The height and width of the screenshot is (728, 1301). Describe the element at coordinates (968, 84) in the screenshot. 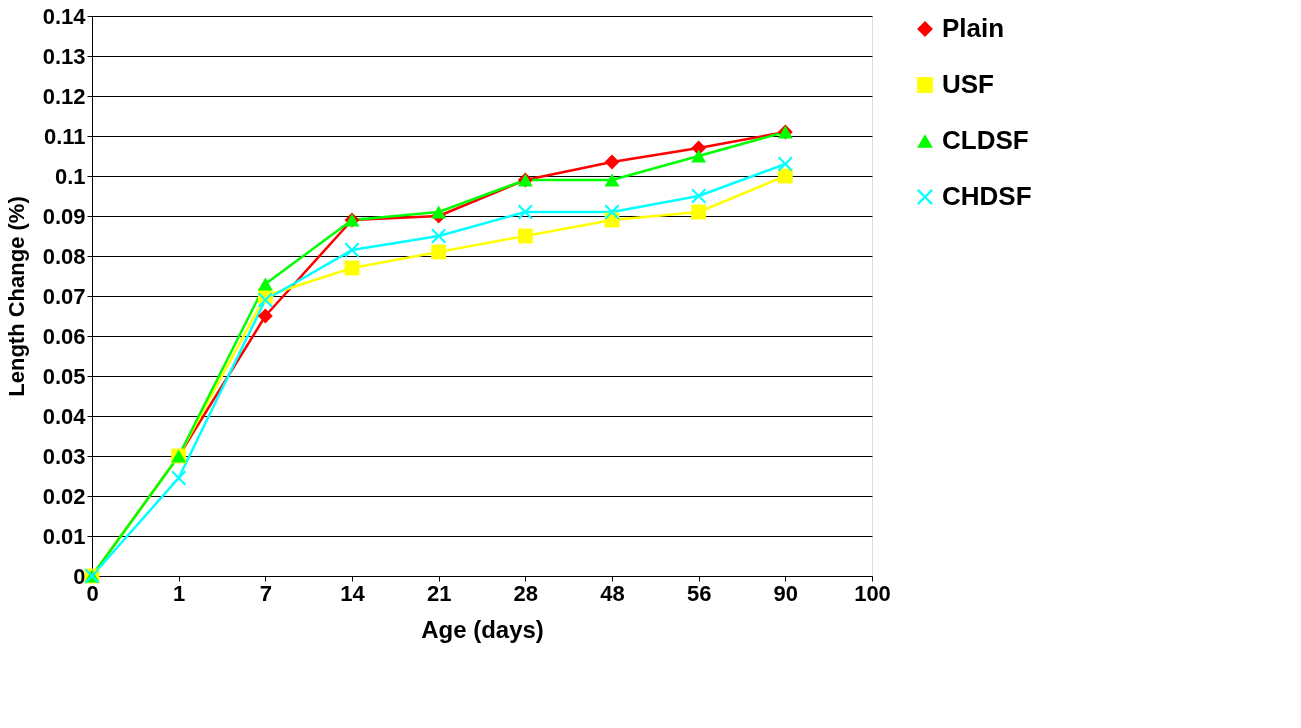

I see `legend-label: USF` at that location.